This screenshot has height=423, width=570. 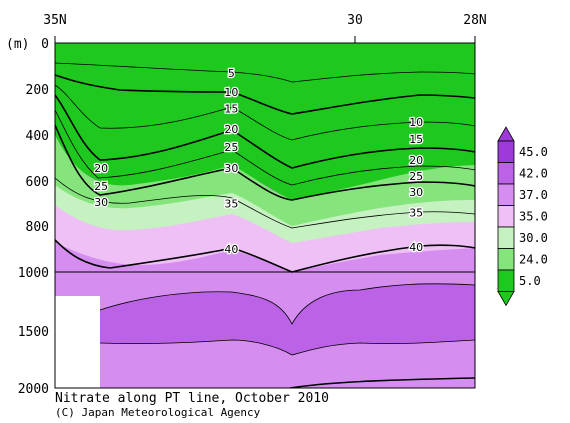 I want to click on contour-label-5: 5, so click(x=231, y=73).